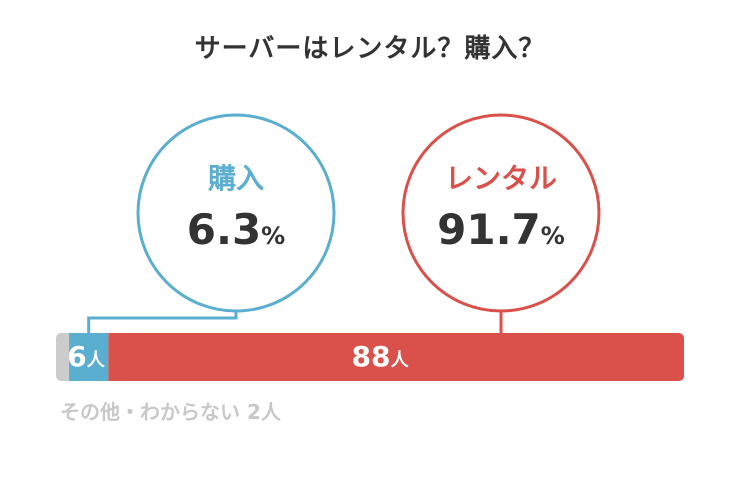 The width and height of the screenshot is (740, 482). What do you see at coordinates (162, 322) in the screenshot?
I see `purchase-connector-line` at bounding box center [162, 322].